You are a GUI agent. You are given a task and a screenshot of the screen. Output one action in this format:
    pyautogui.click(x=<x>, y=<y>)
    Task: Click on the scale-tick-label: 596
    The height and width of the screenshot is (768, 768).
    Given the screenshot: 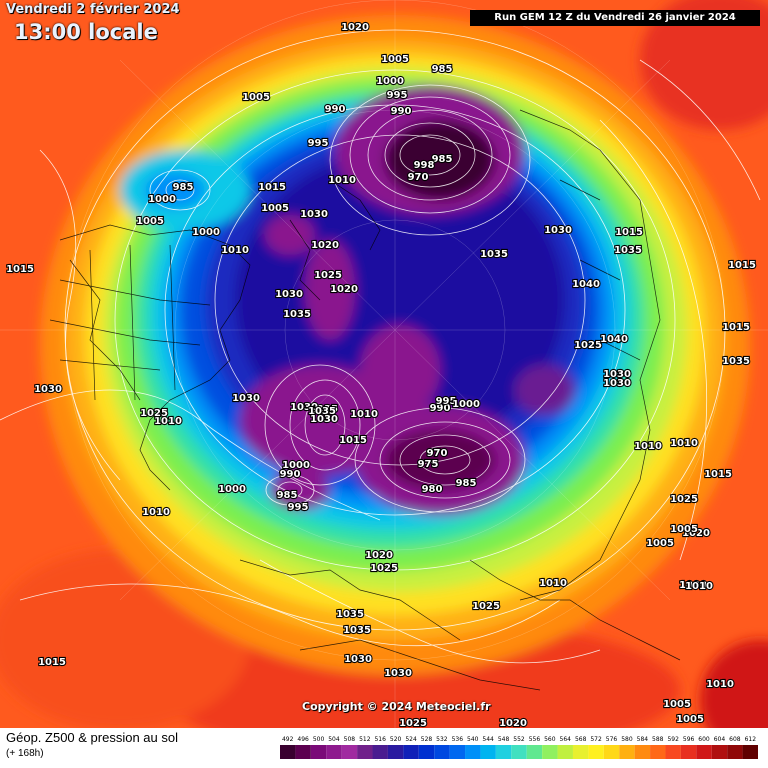 What is the action you would take?
    pyautogui.click(x=689, y=739)
    